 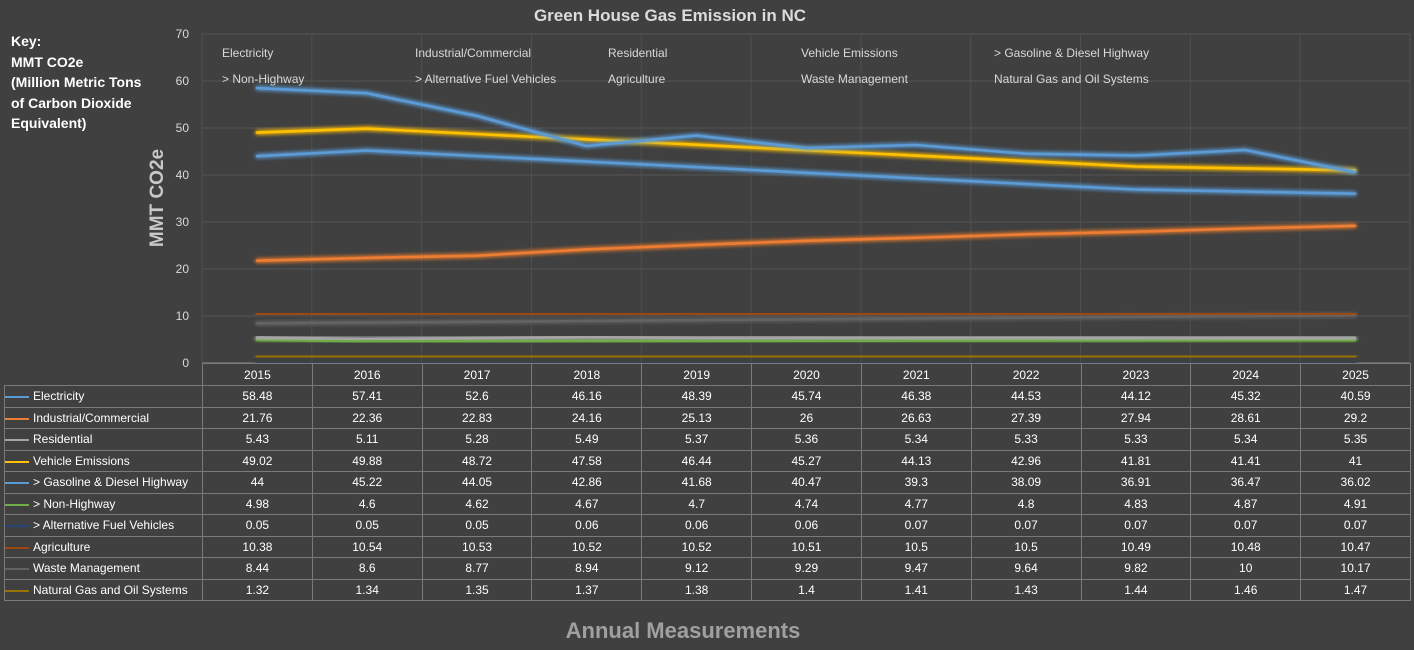 I want to click on value-cell: 44, so click(x=257, y=482).